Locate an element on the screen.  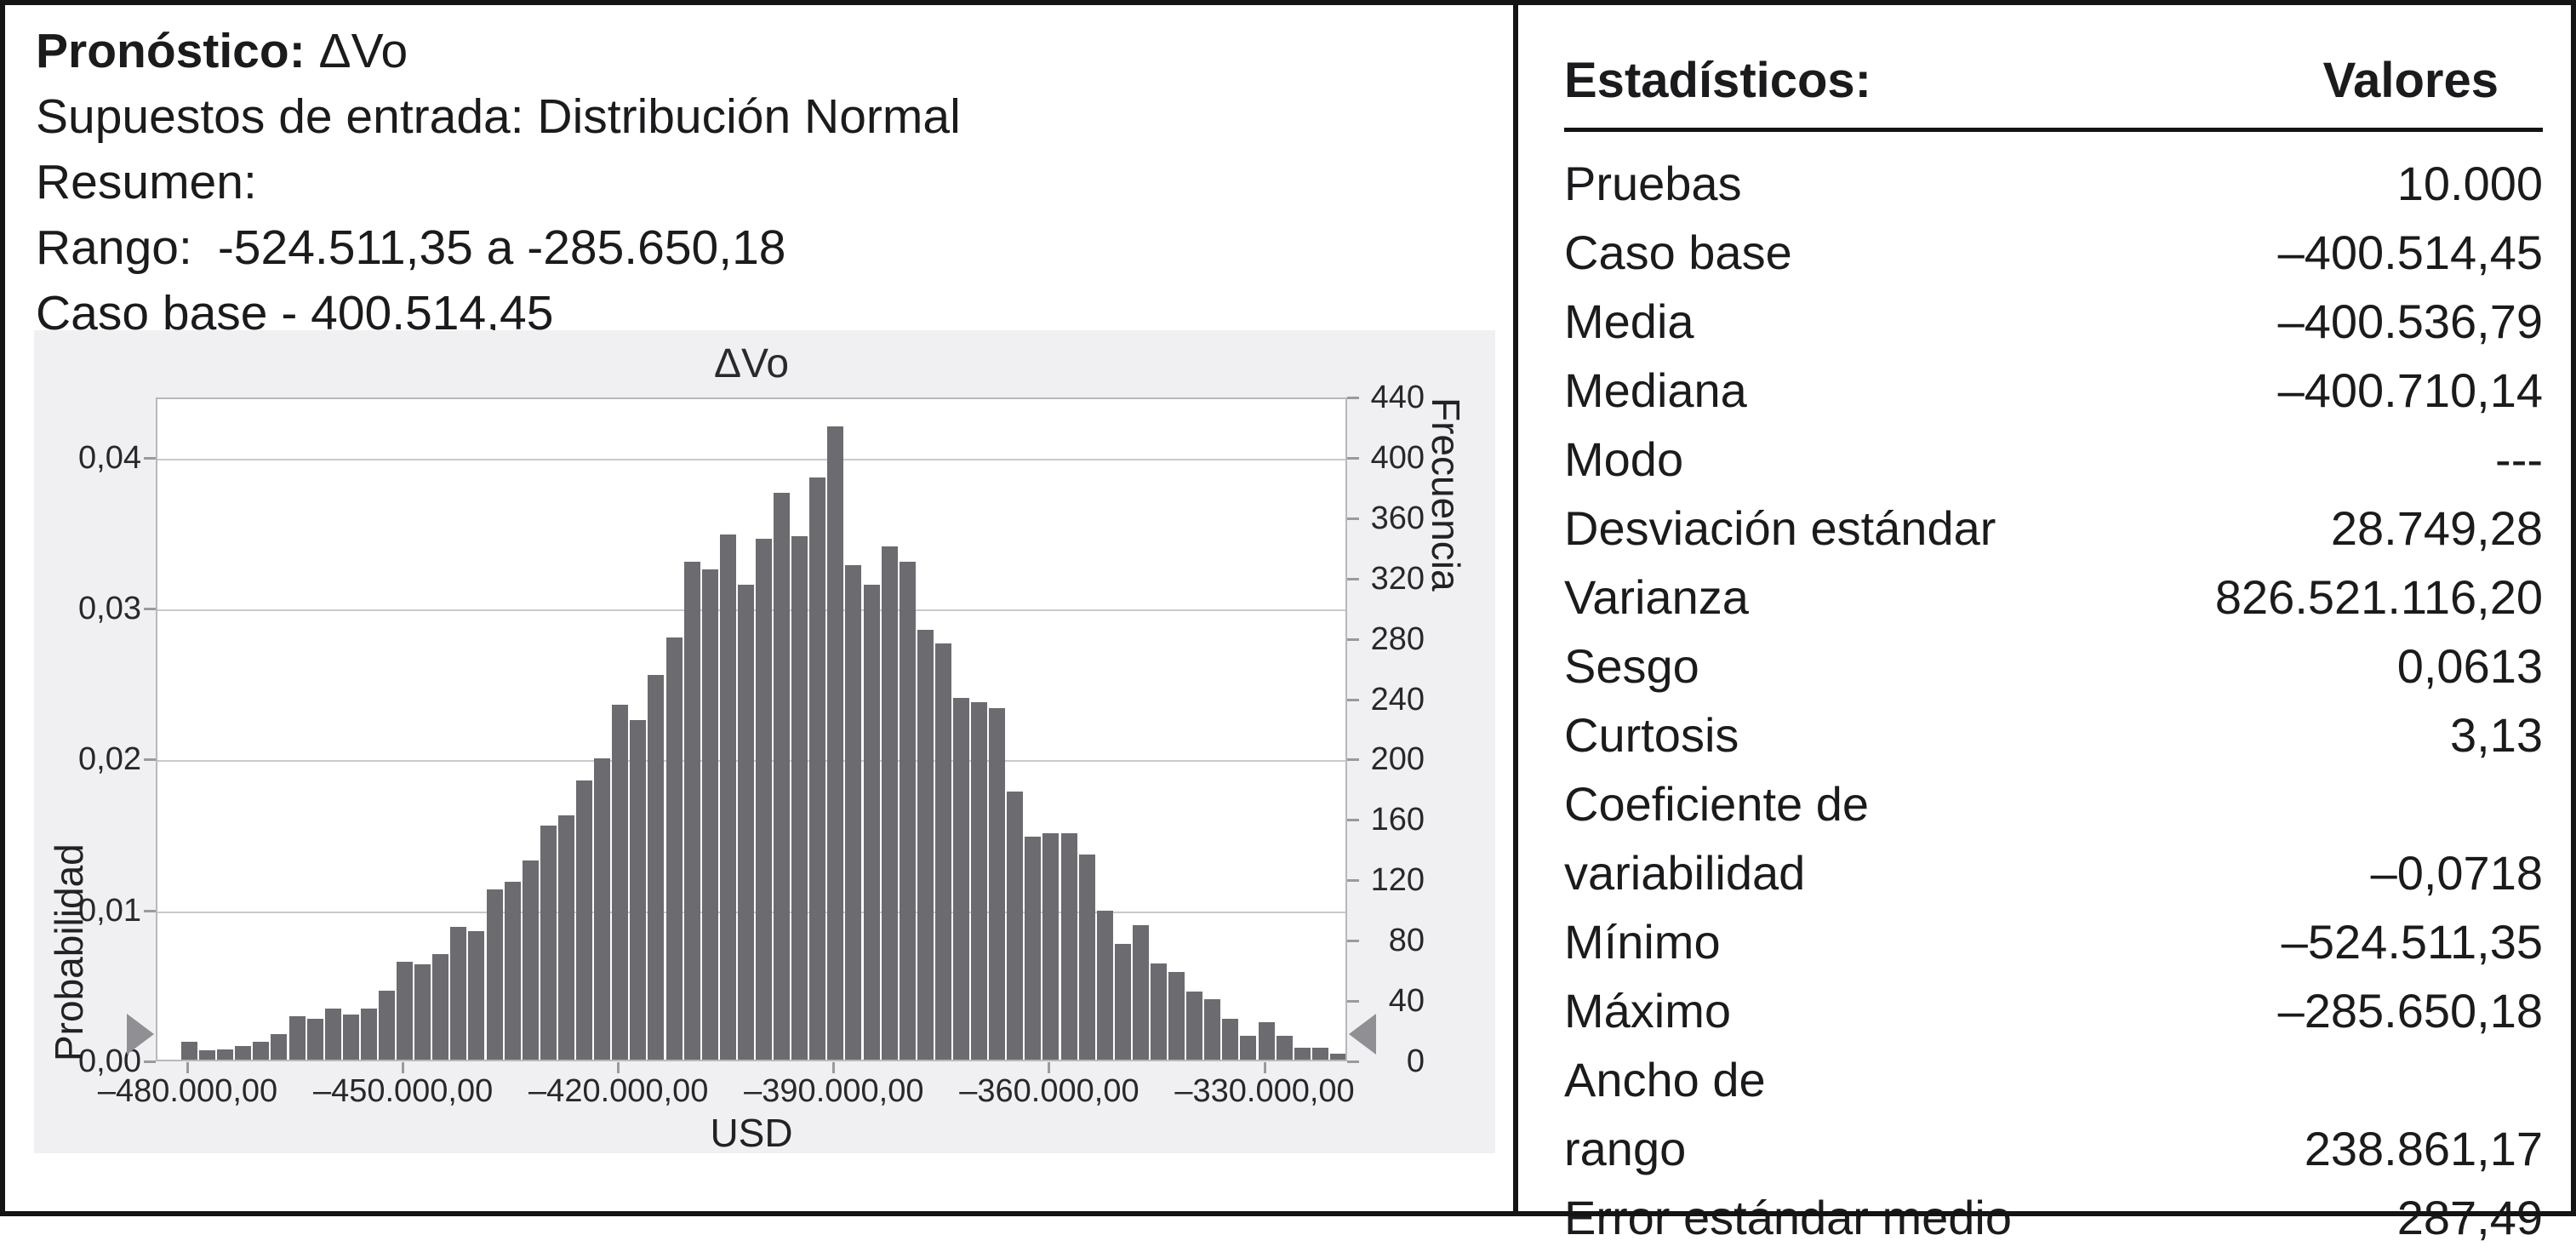
chart-title: ΔVo is located at coordinates (751, 363).